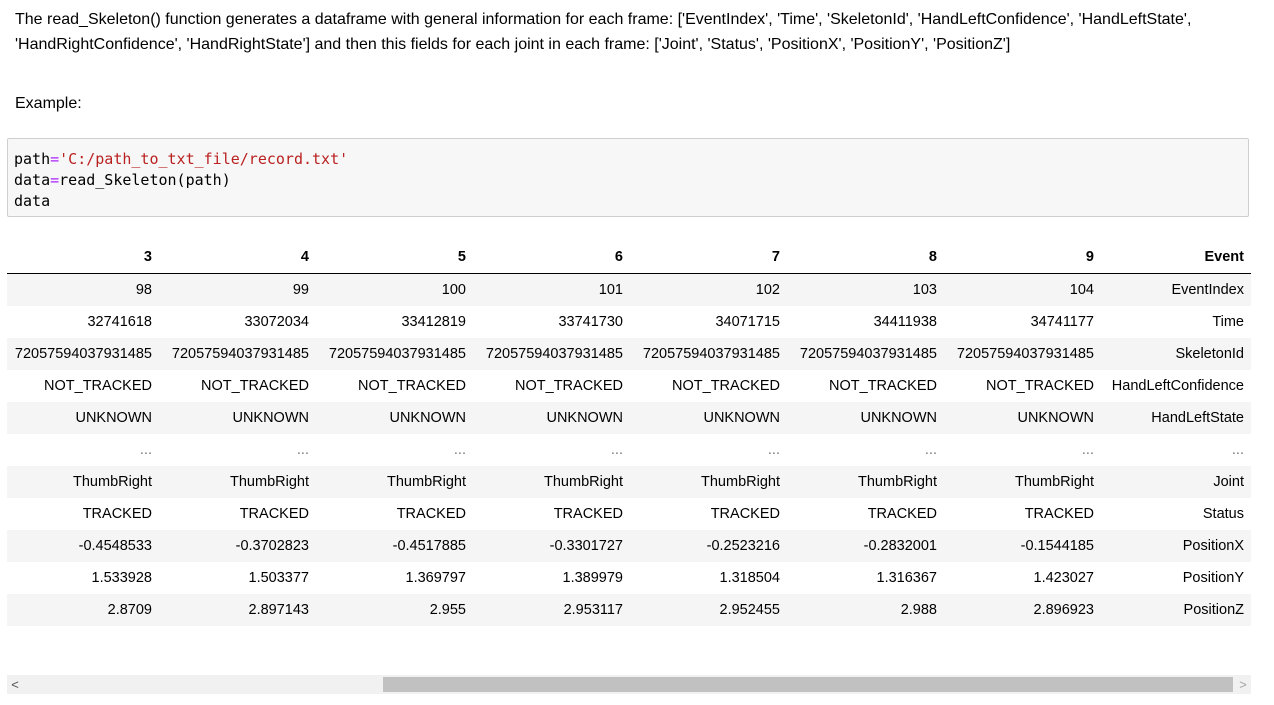 This screenshot has height=705, width=1274. What do you see at coordinates (119, 322) in the screenshot?
I see `table-cell: 32741618` at bounding box center [119, 322].